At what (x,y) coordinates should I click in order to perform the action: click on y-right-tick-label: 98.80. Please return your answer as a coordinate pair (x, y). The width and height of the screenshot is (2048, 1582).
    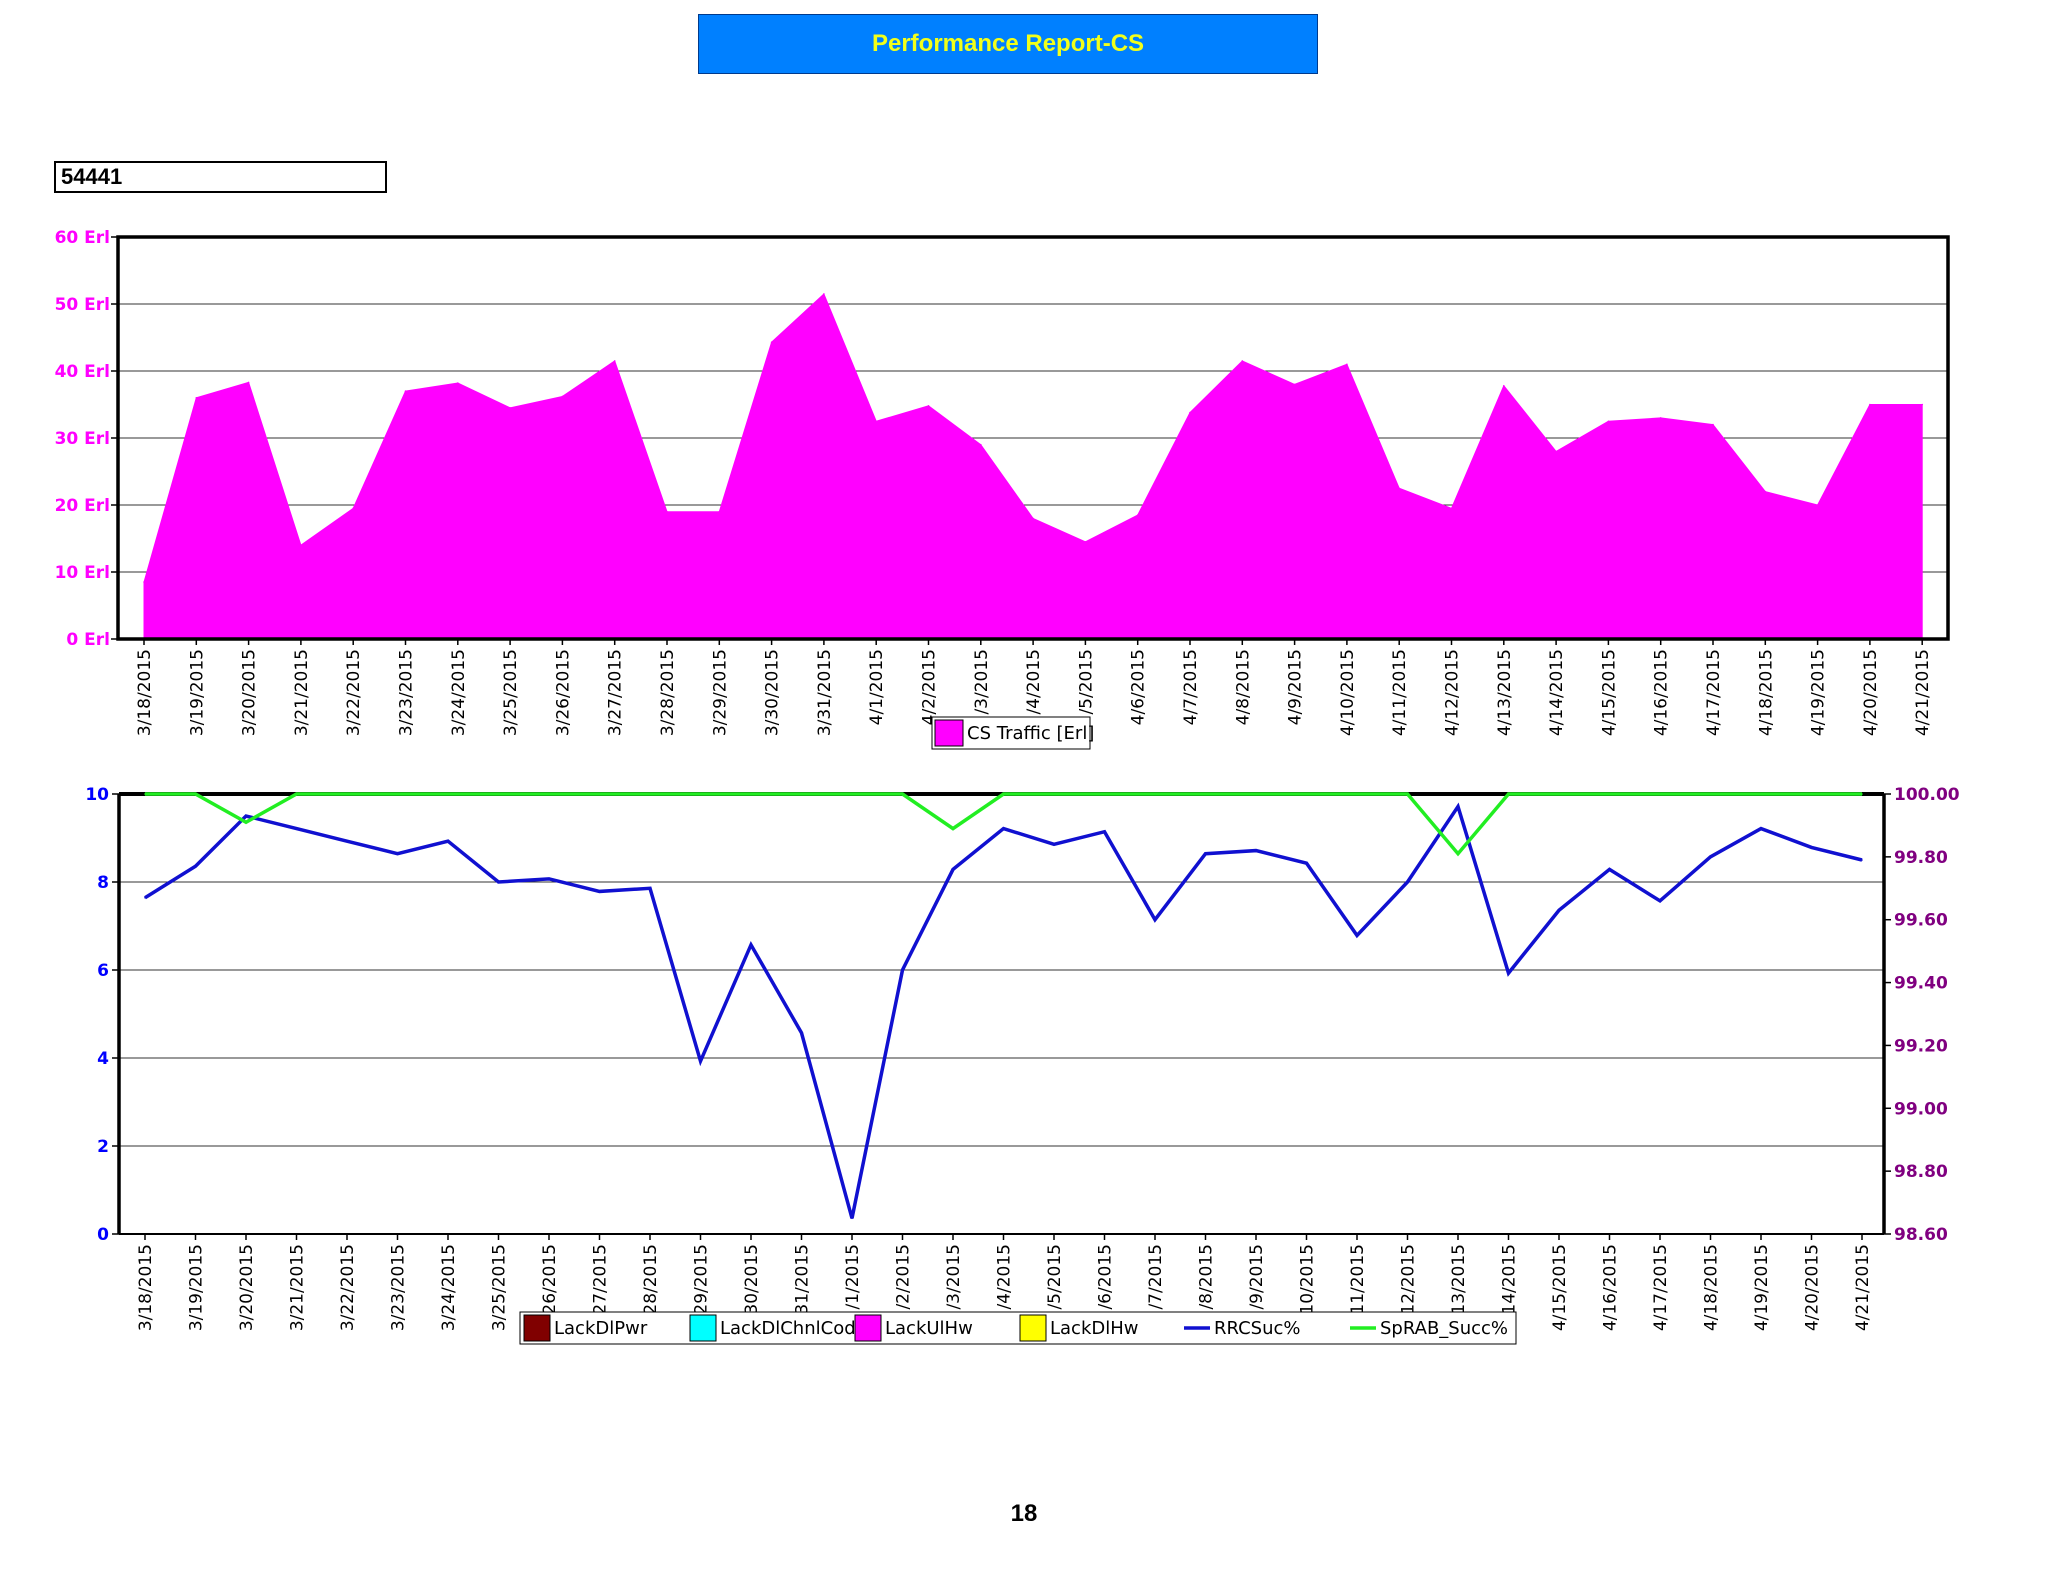
    Looking at the image, I should click on (1921, 1172).